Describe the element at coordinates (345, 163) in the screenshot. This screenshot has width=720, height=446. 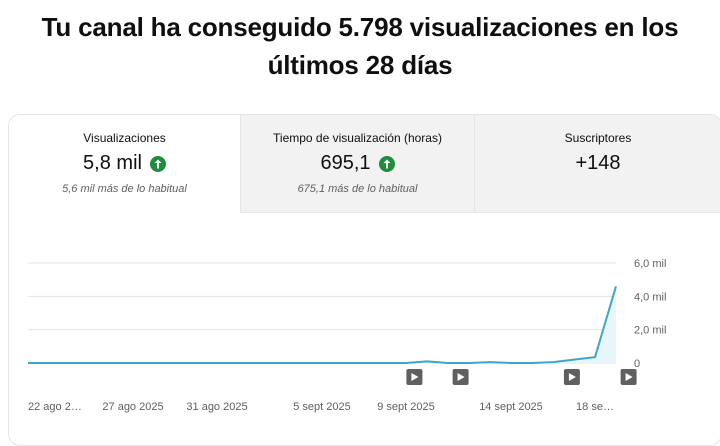
I see `tab-value: 695,1` at that location.